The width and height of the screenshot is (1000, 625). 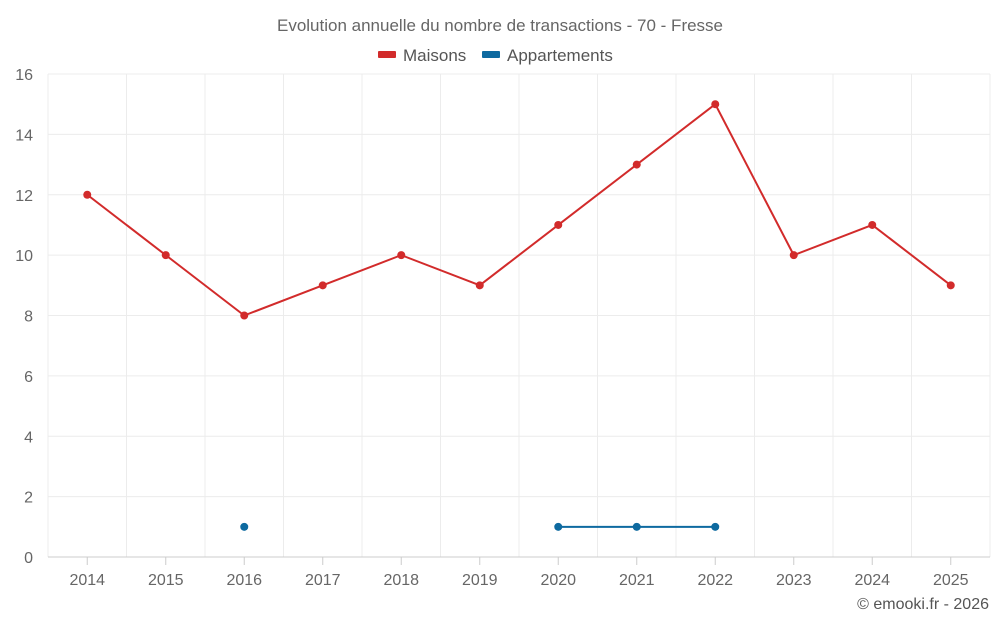 I want to click on y-tick-label: 16, so click(x=24, y=75).